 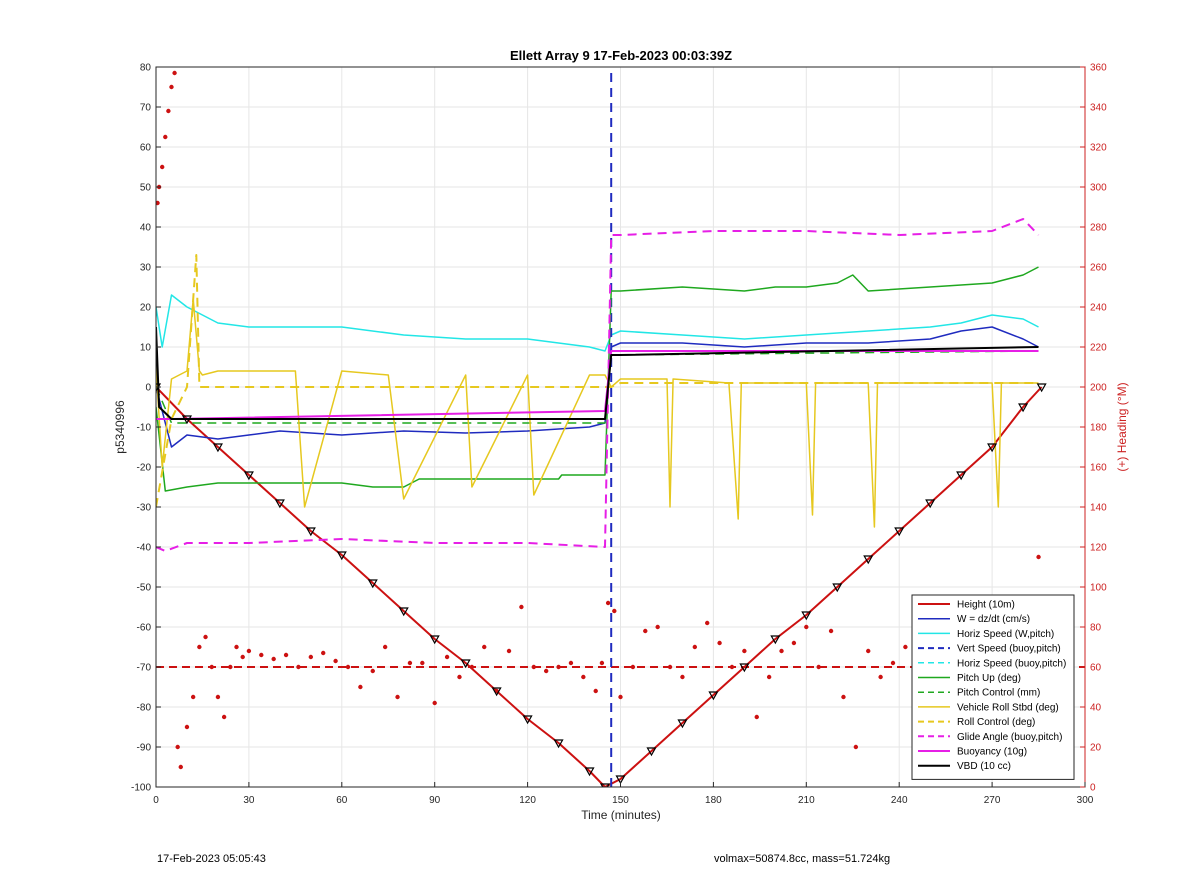 I want to click on y2-tick-label: 260, so click(x=1098, y=268).